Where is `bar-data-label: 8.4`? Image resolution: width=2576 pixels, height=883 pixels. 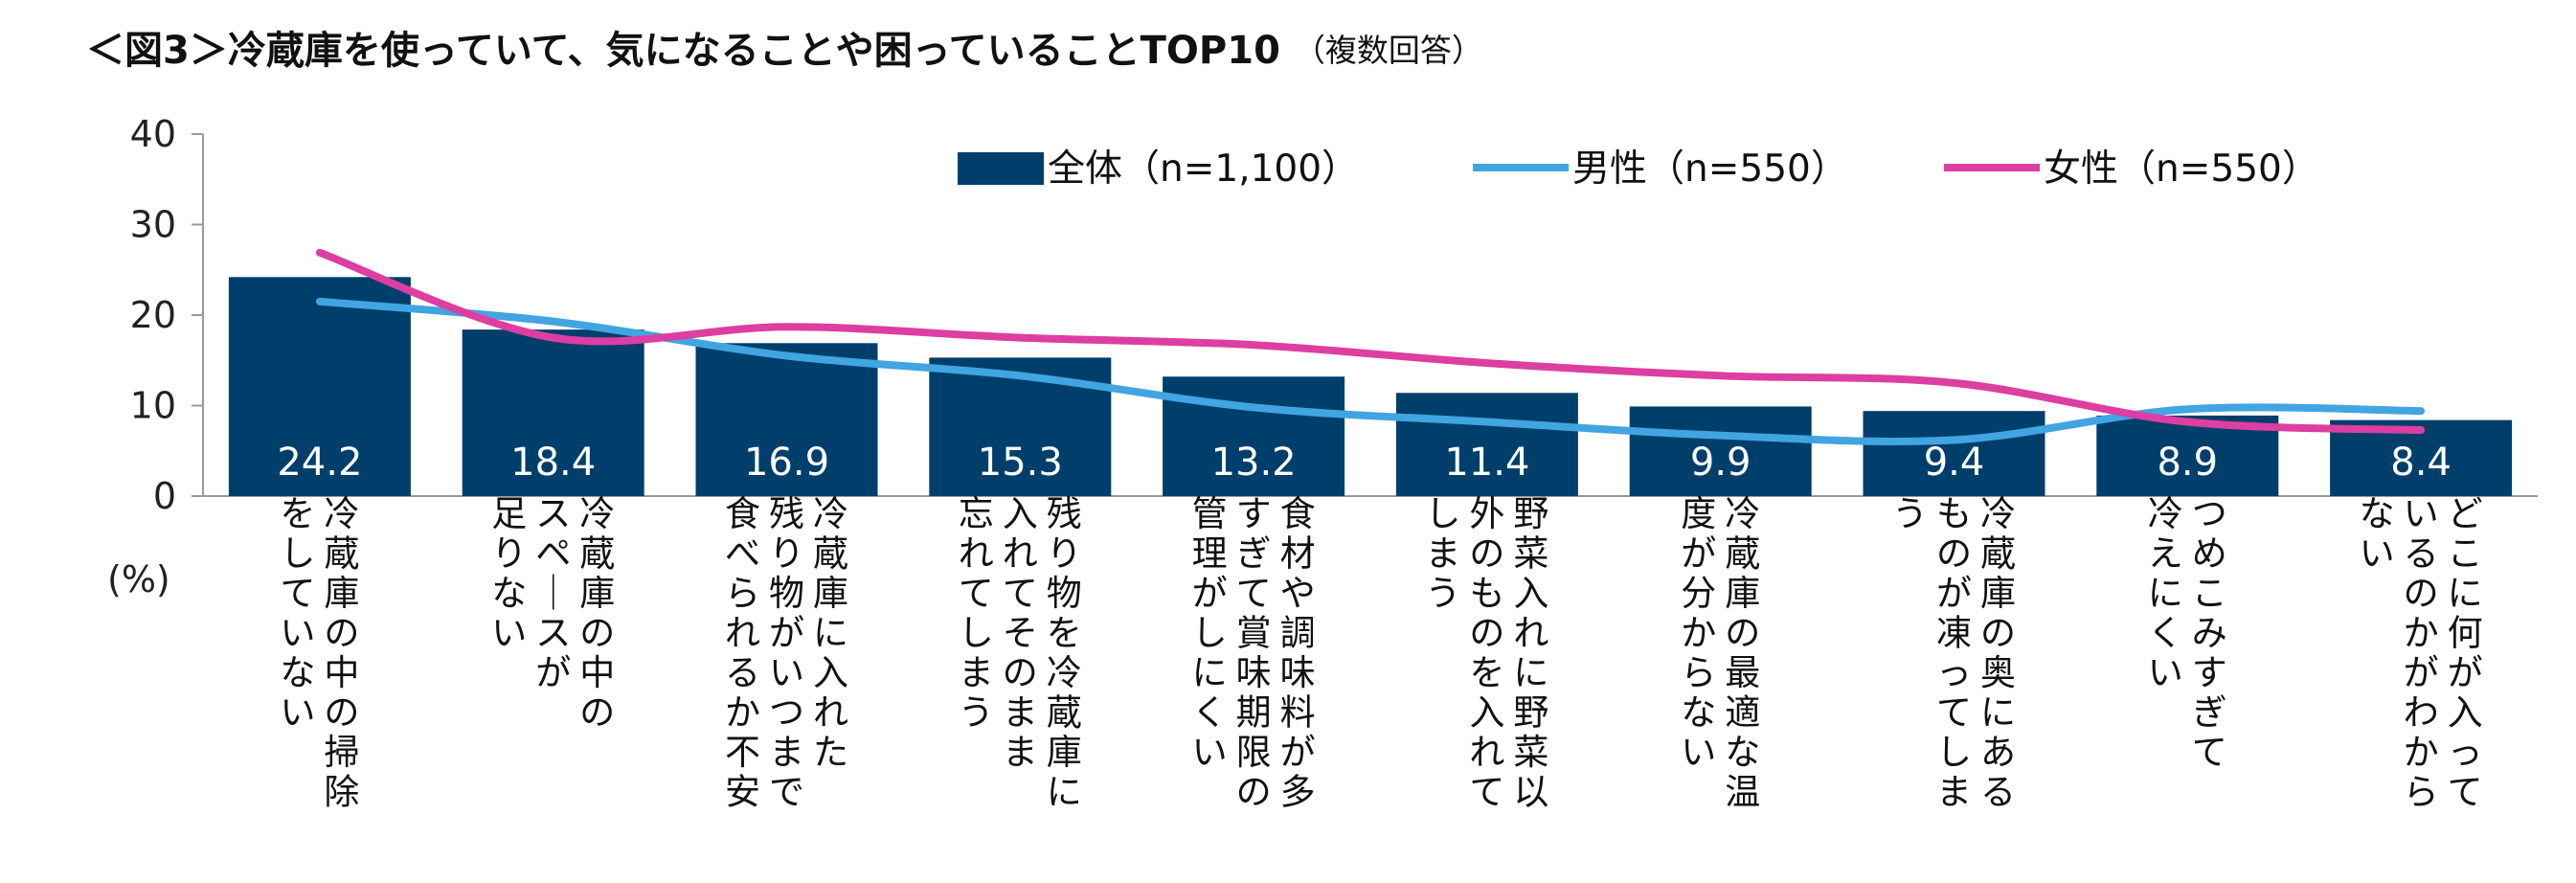
bar-data-label: 8.4 is located at coordinates (2421, 463).